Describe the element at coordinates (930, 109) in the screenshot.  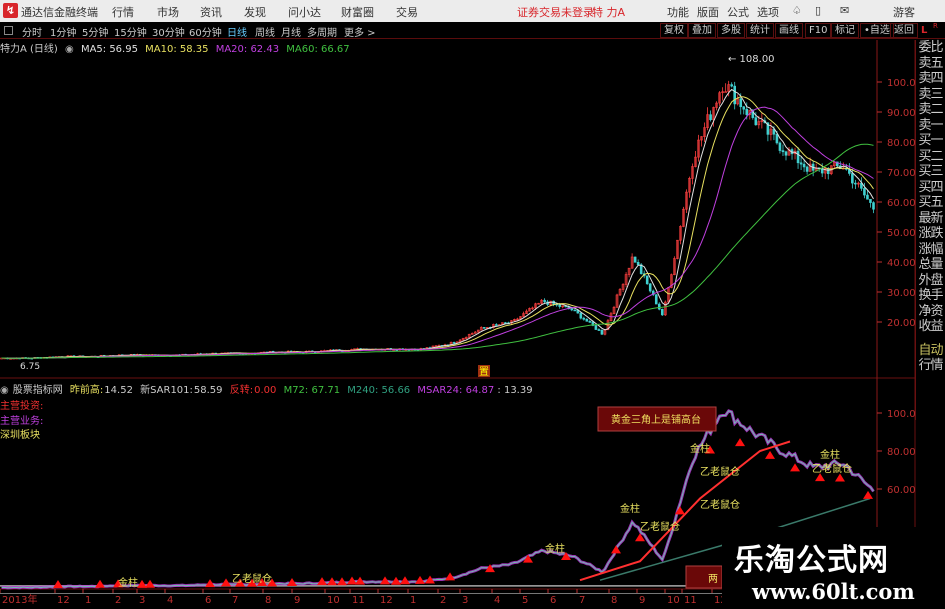
I see `quote-item: 卖二` at that location.